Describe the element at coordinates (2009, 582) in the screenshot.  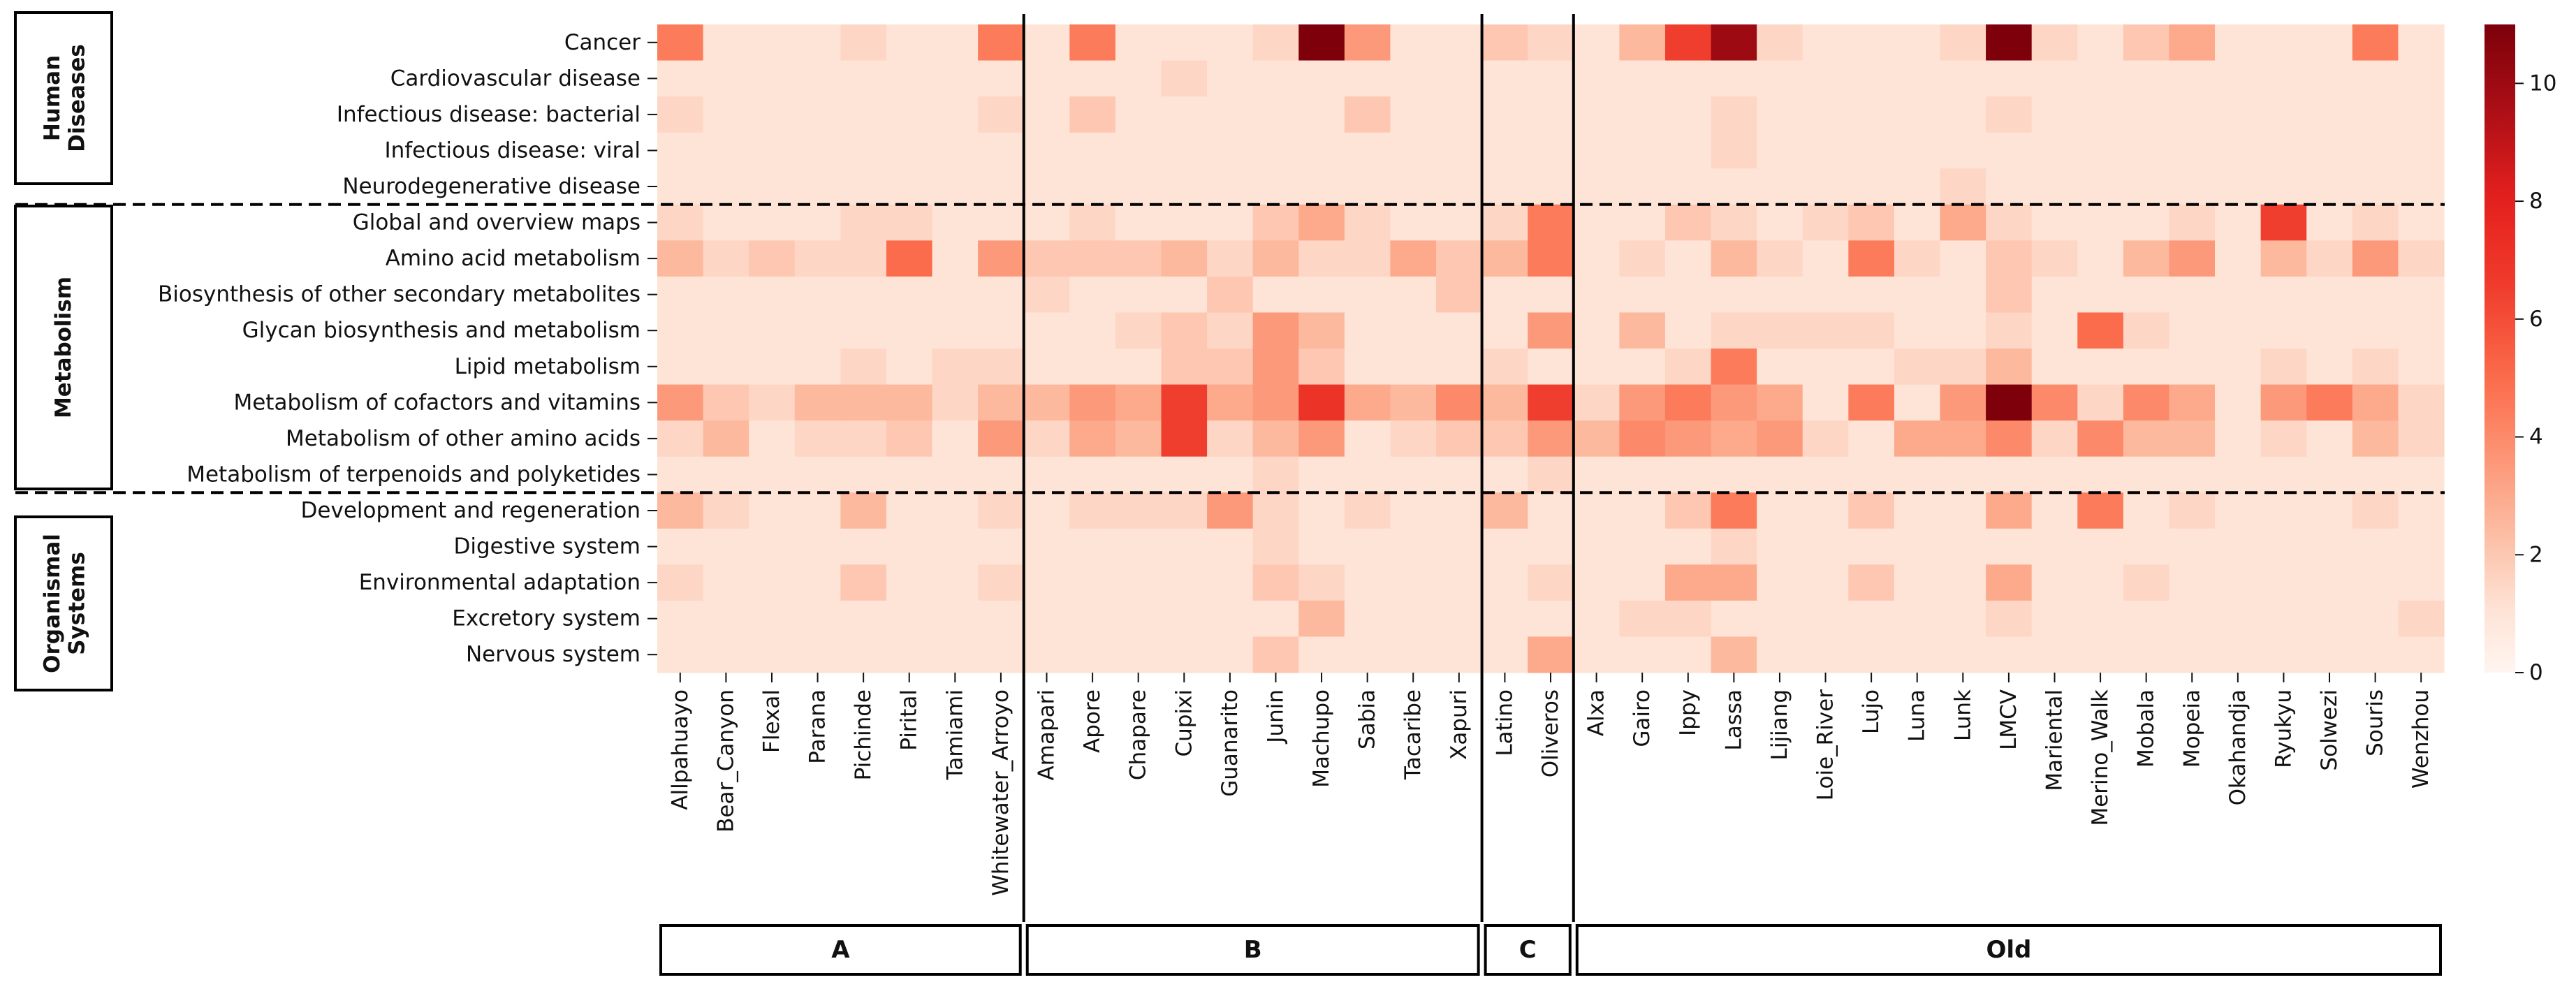
I see `cell-environmental-adaptation-lmcv` at that location.